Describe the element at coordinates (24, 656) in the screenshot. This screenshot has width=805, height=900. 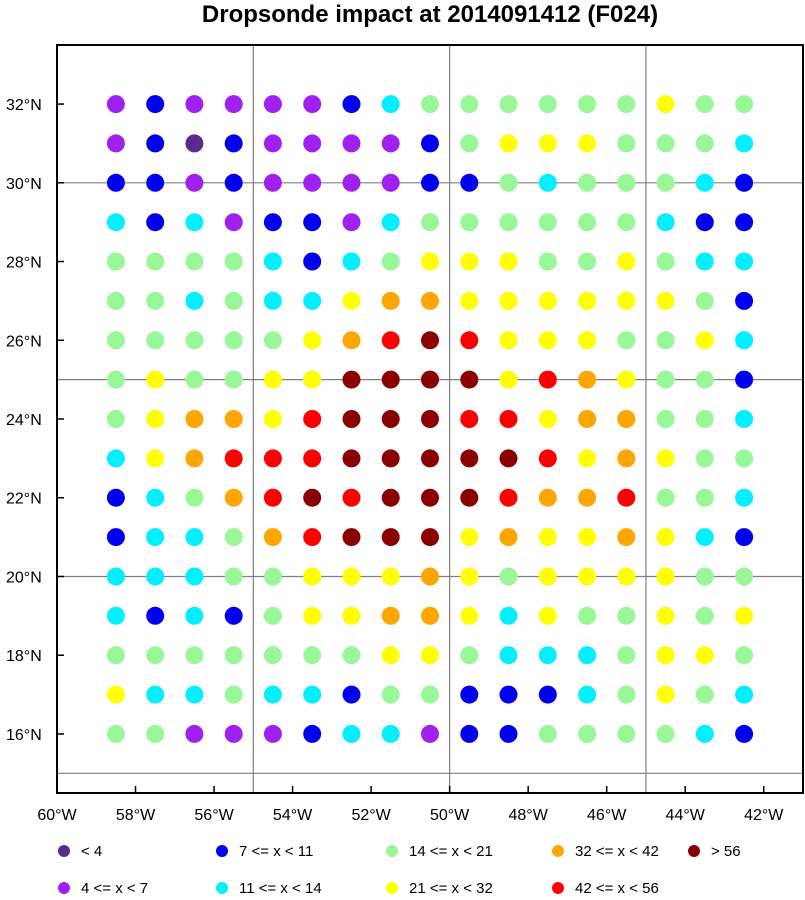
I see `y-tick-label: 18°N` at that location.